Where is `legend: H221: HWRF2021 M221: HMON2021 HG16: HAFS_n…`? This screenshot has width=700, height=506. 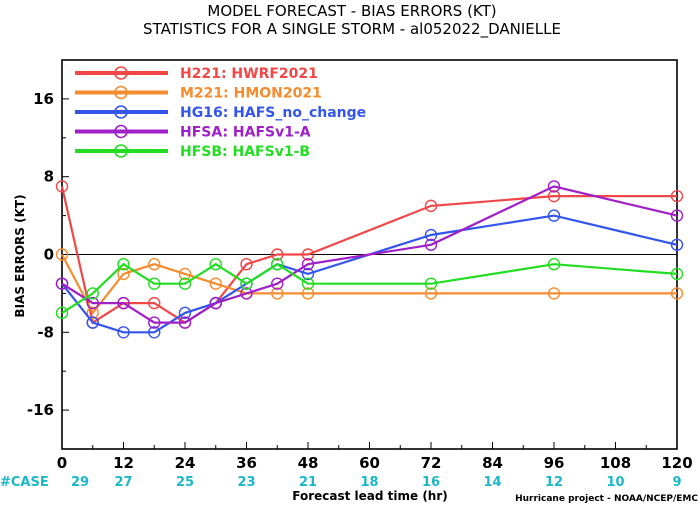
legend: H221: HWRF2021 M221: HMON2021 HG16: HAFS_n… is located at coordinates (220, 113).